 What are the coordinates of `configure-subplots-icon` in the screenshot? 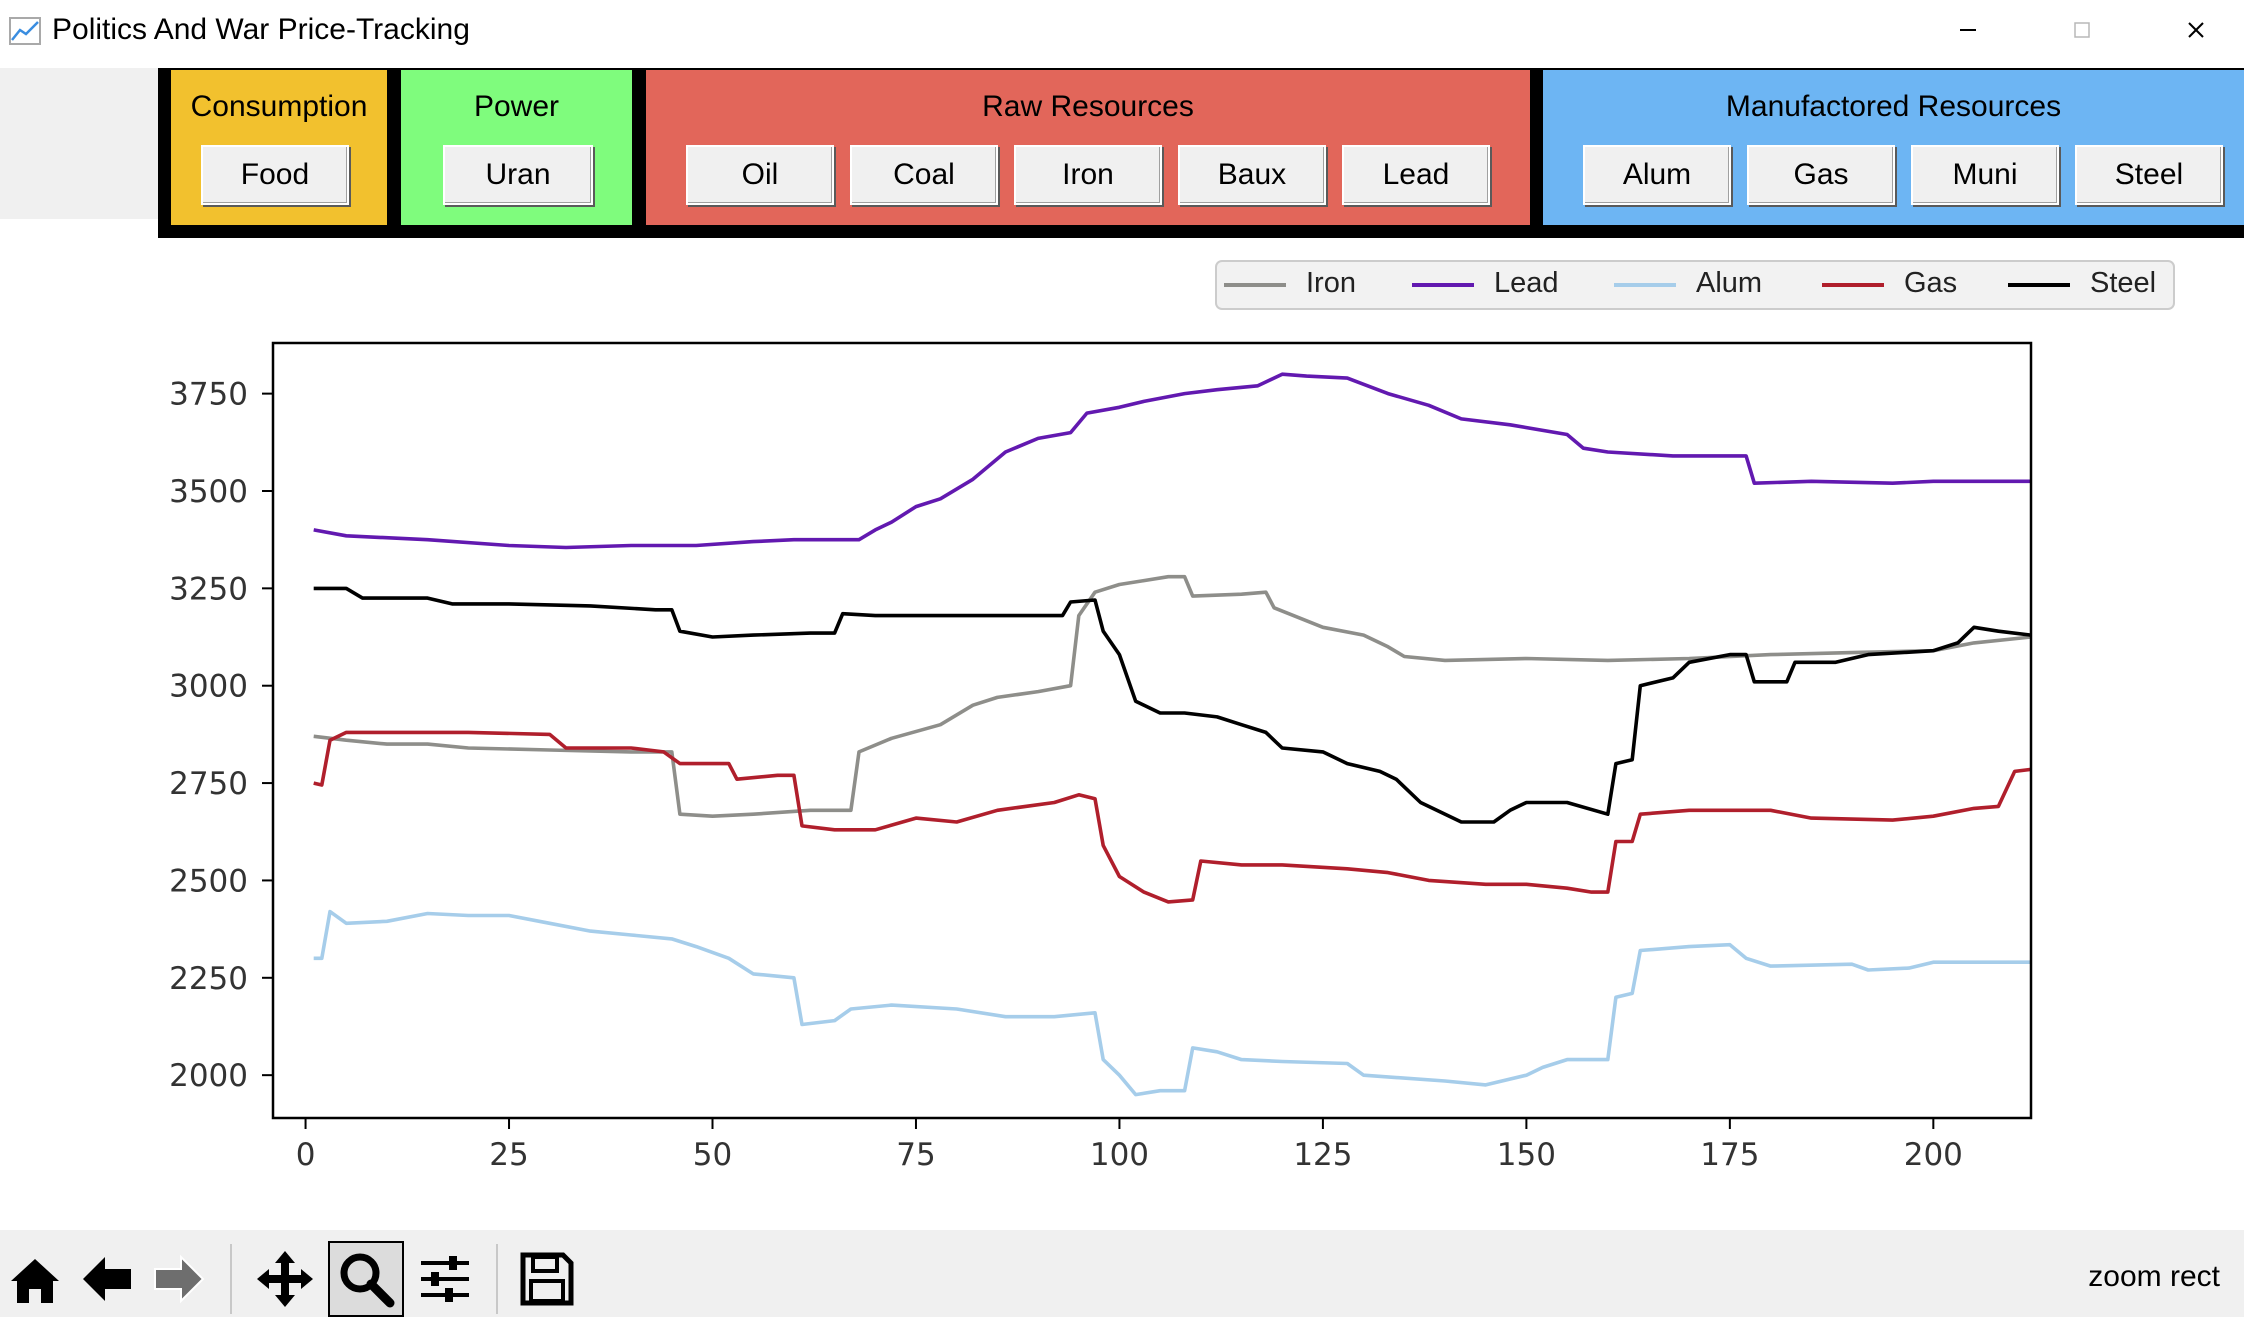 It's located at (445, 1279).